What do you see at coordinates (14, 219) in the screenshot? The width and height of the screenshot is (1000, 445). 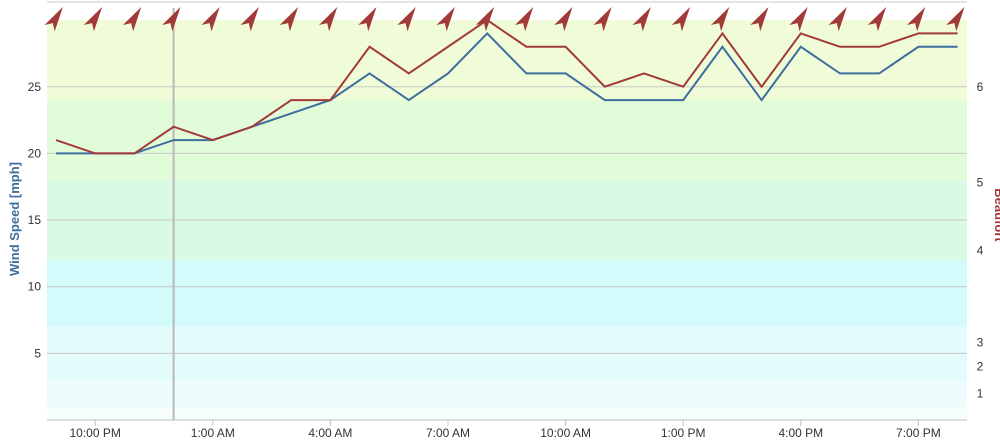 I see `y-axis-label: Wind Speed [mph]` at bounding box center [14, 219].